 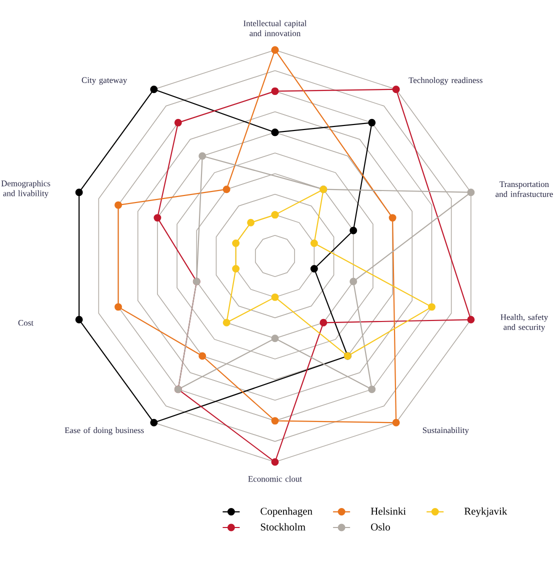 What do you see at coordinates (105, 81) in the screenshot?
I see `spoke-label: City gateway` at bounding box center [105, 81].